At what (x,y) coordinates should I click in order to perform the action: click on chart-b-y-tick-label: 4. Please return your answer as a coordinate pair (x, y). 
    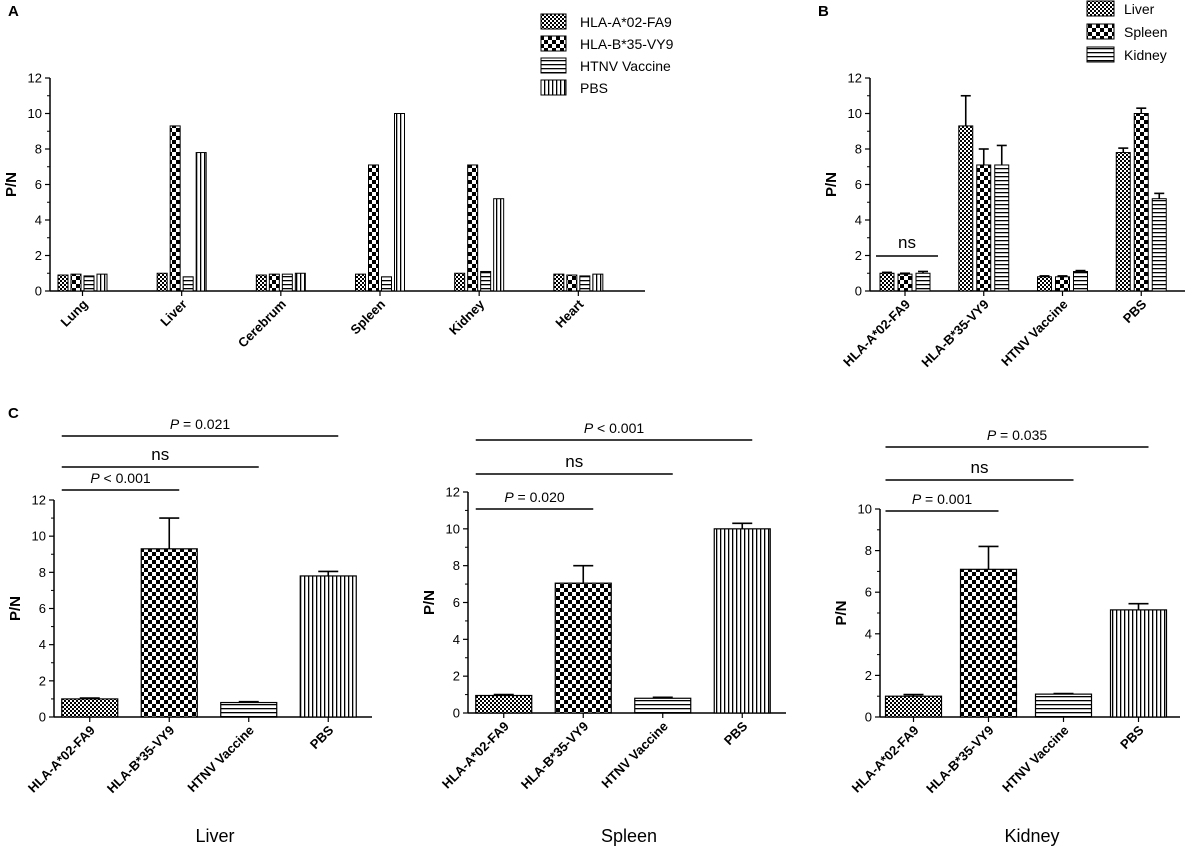
    Looking at the image, I should click on (858, 220).